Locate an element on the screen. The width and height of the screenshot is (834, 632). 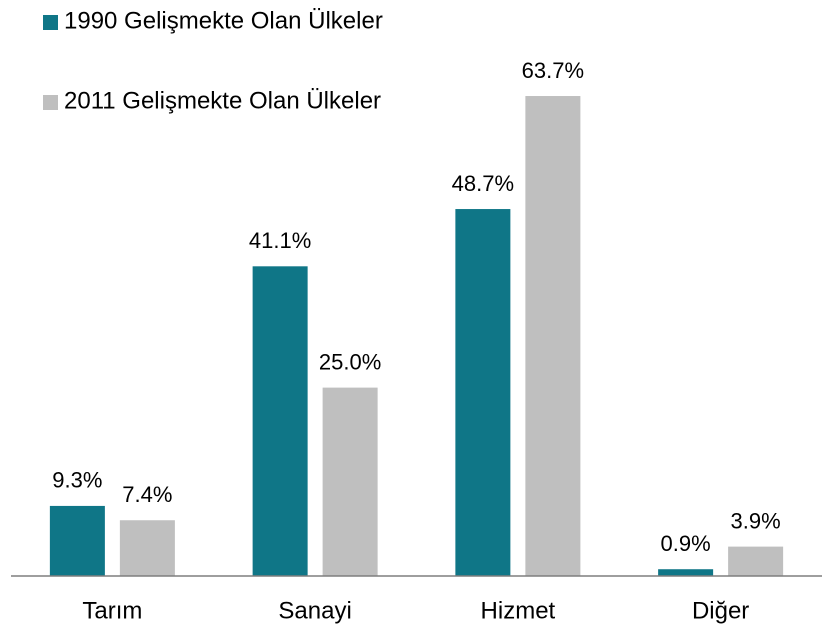
x-tick-label: Sanayi is located at coordinates (314, 610).